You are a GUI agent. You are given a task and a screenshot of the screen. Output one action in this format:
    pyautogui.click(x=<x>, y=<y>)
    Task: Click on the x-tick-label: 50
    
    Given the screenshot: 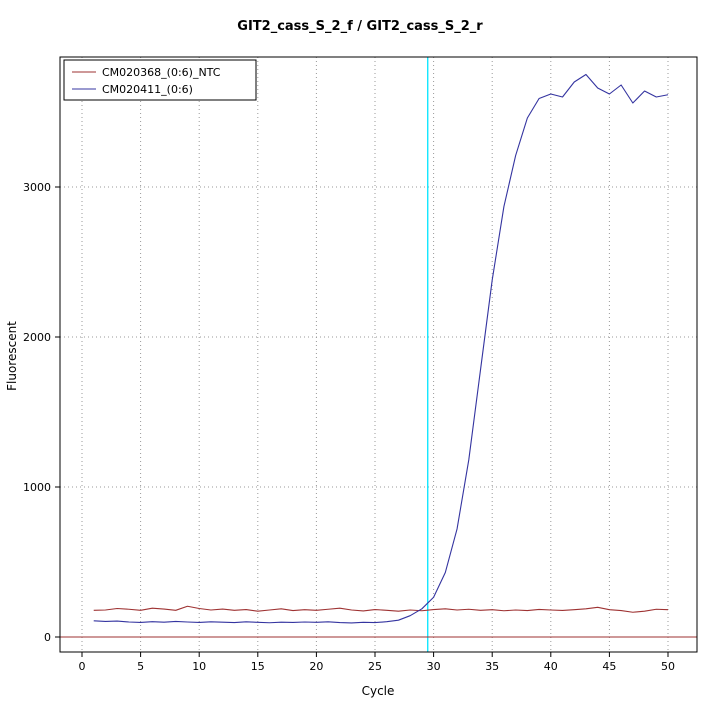 What is the action you would take?
    pyautogui.click(x=668, y=666)
    